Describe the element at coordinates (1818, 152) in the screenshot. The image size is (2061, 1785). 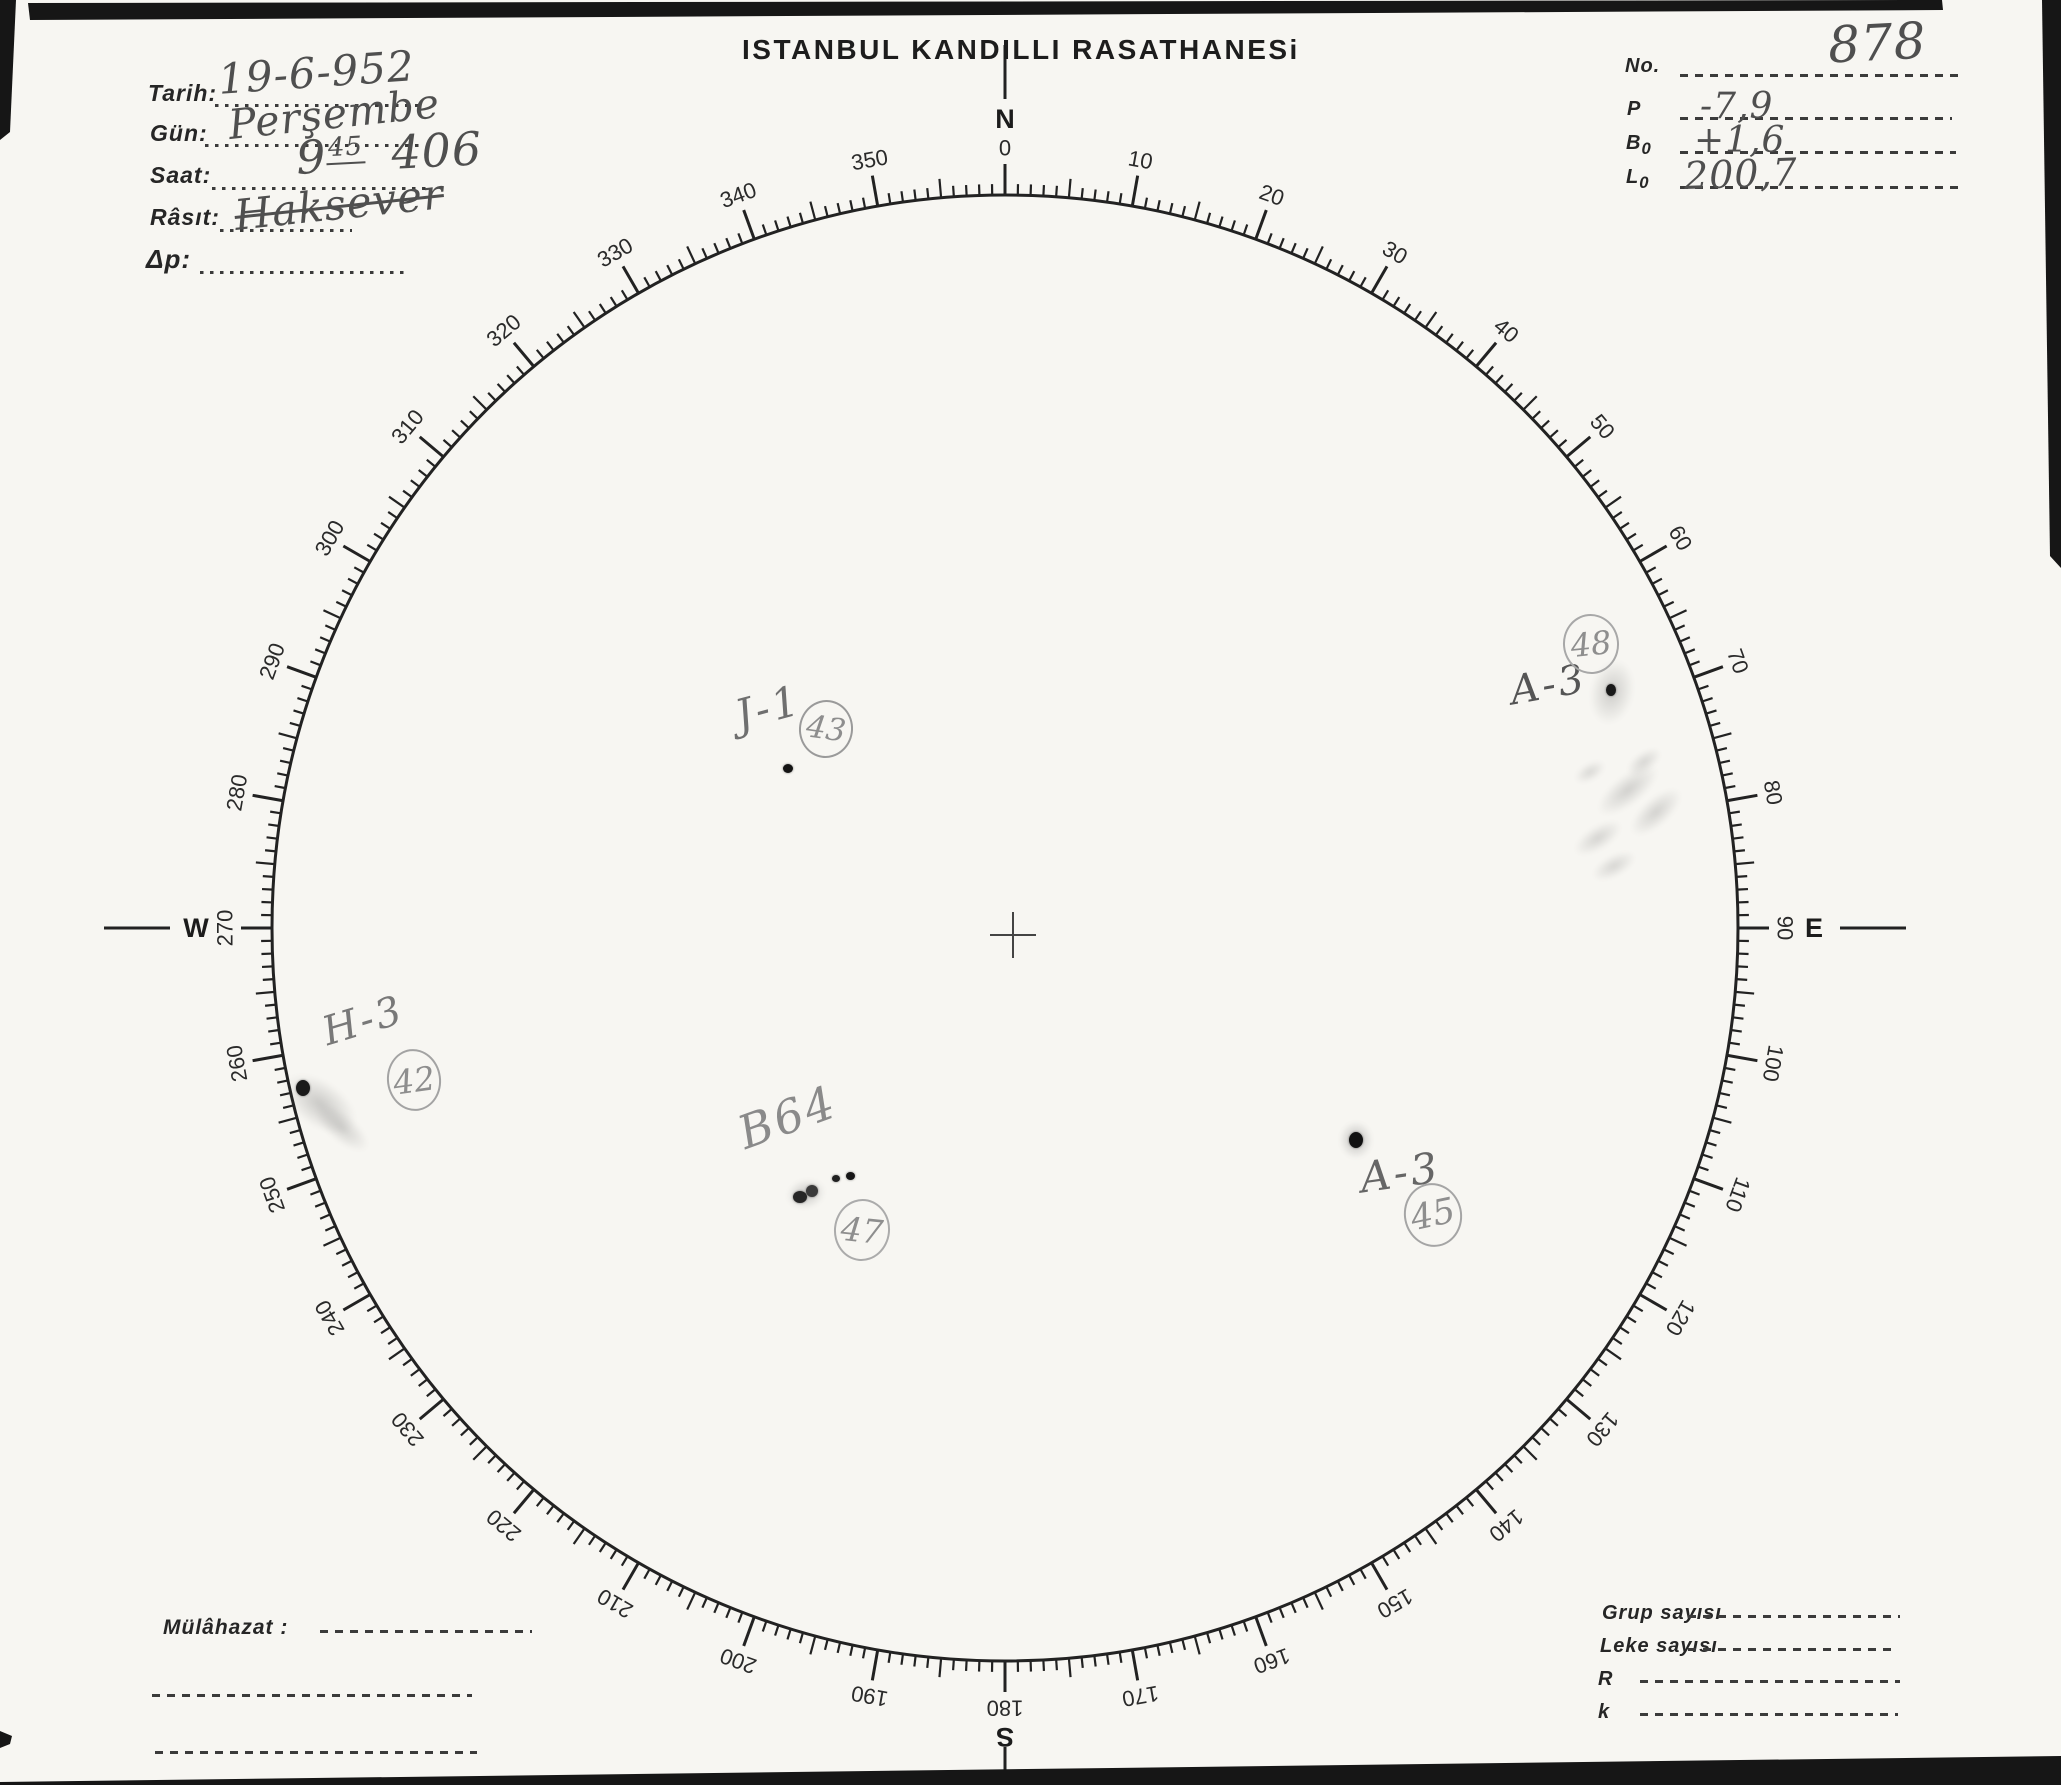
I see `bo-line` at that location.